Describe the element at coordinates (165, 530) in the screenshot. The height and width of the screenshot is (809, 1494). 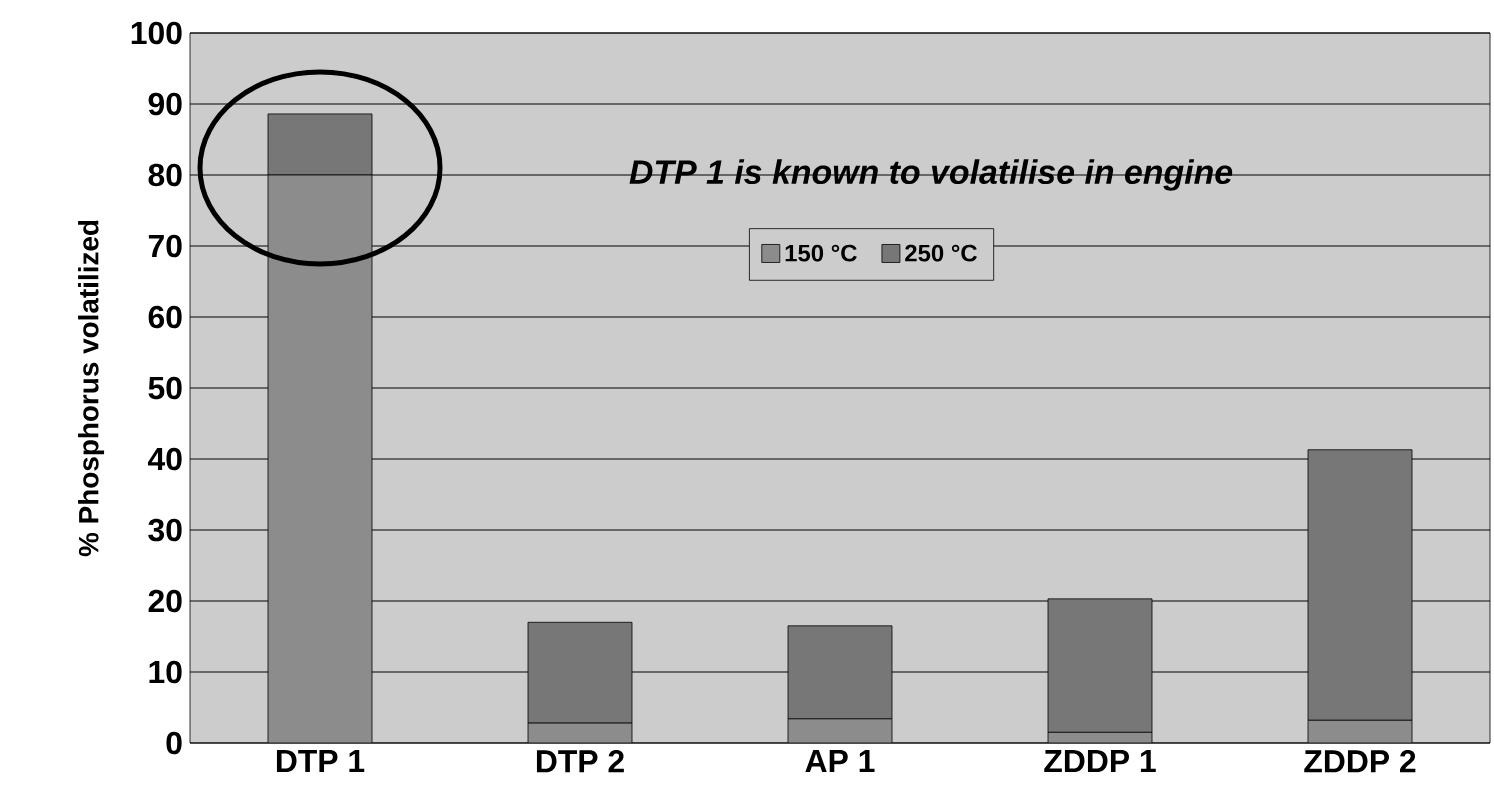
I see `y-tick-label: 30` at that location.